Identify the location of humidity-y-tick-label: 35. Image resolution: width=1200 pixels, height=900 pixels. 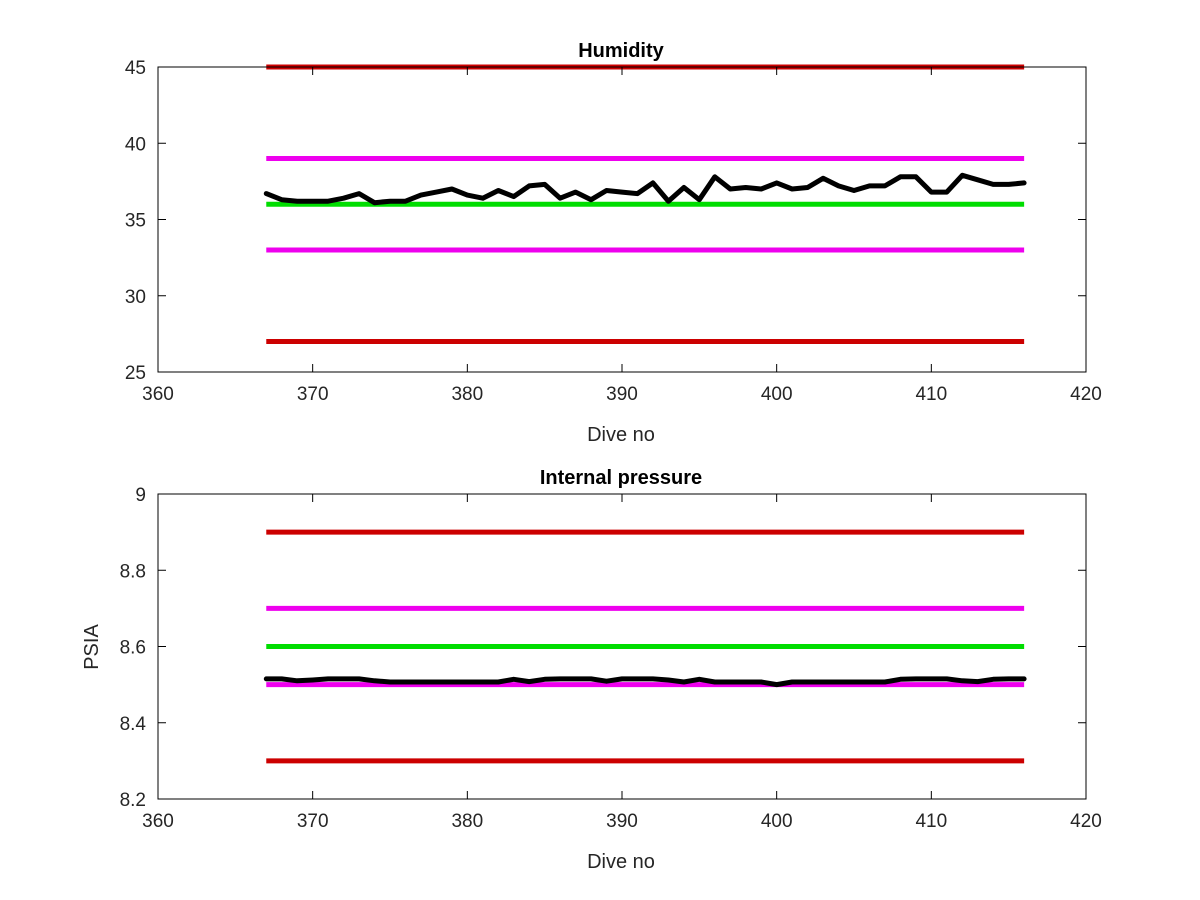
(135, 221).